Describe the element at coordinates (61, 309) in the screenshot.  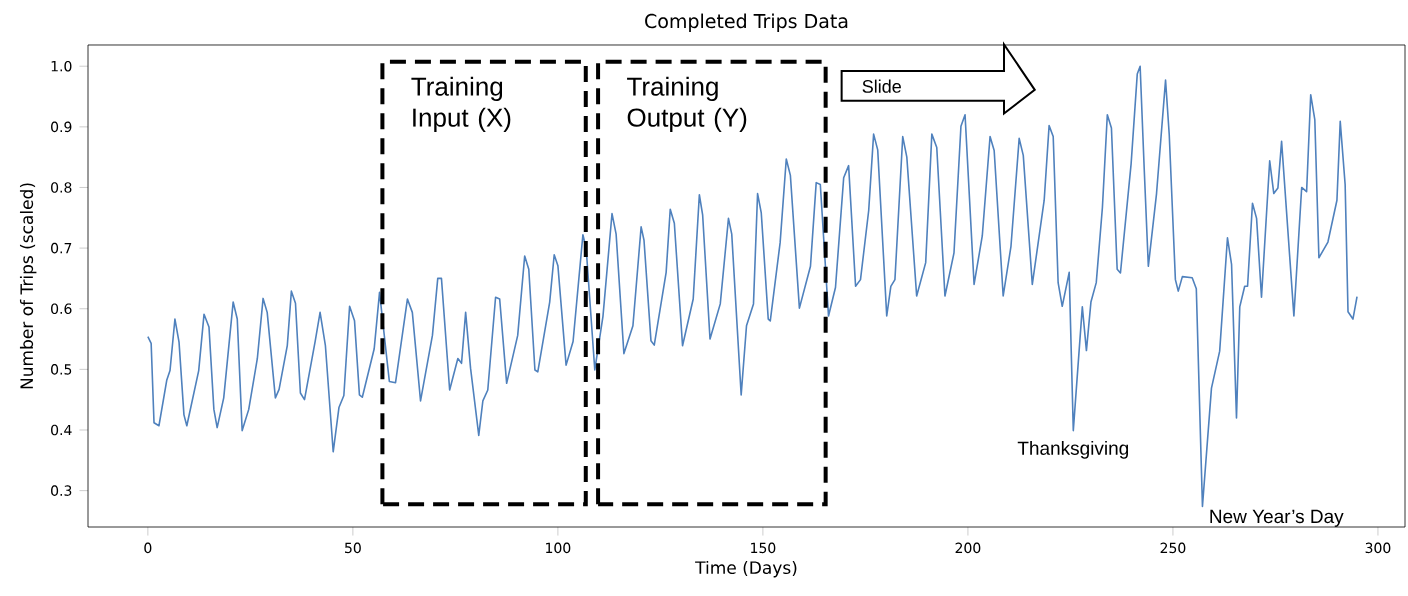
I see `y-tick-label: 0.6` at that location.